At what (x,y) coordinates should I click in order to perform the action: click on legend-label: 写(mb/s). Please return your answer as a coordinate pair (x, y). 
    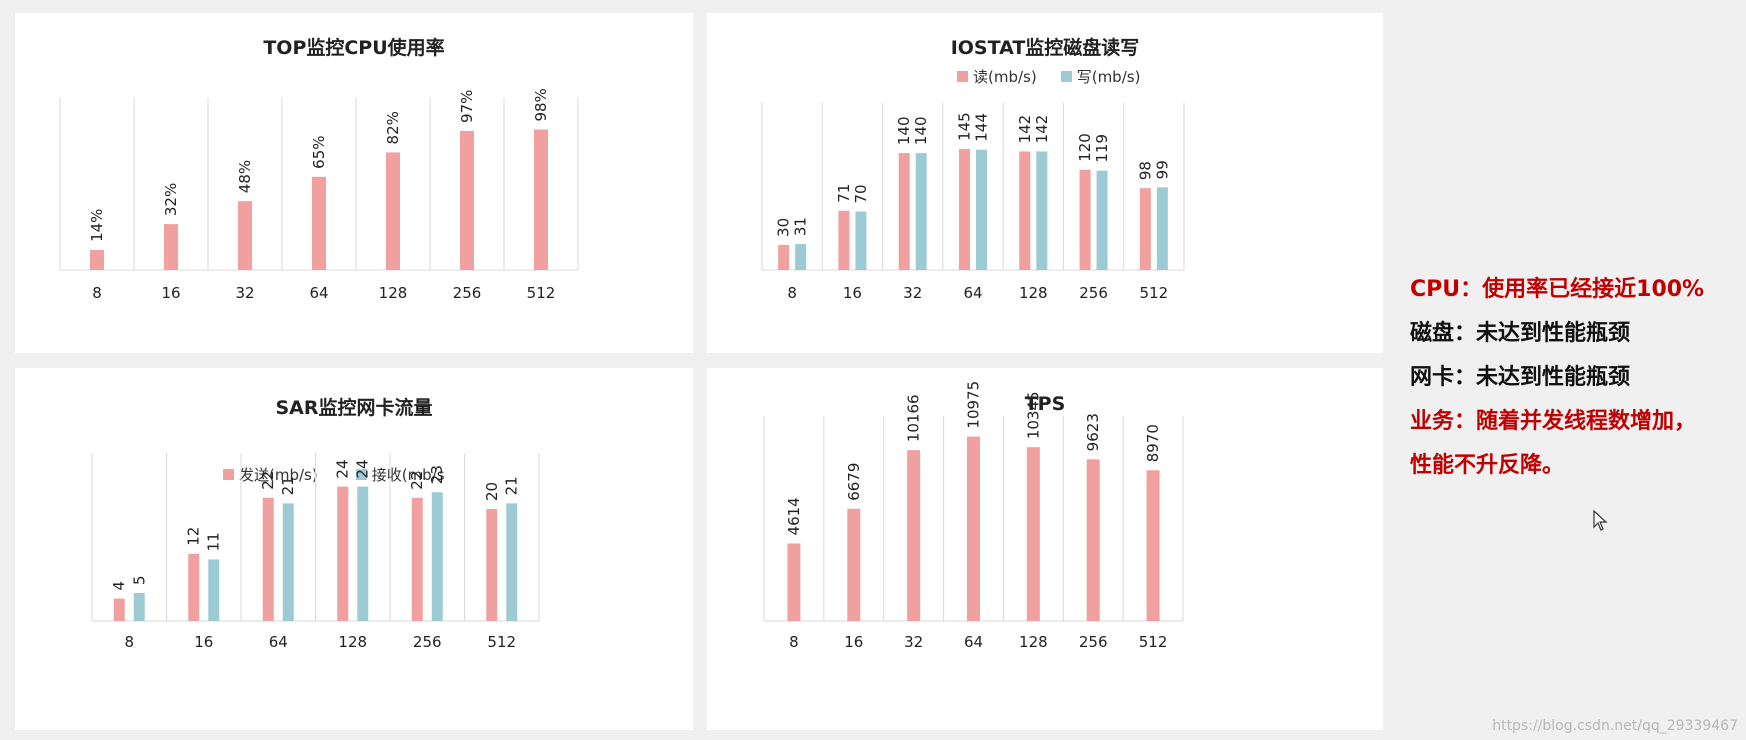
    Looking at the image, I should click on (1108, 77).